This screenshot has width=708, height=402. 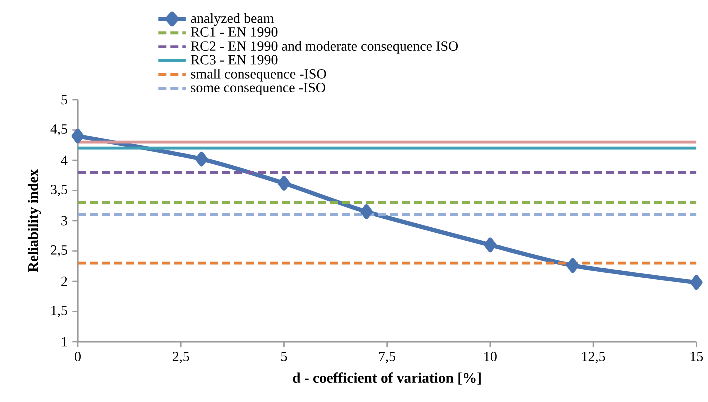 I want to click on legend-label: RC1 - EN 1990, so click(x=234, y=32).